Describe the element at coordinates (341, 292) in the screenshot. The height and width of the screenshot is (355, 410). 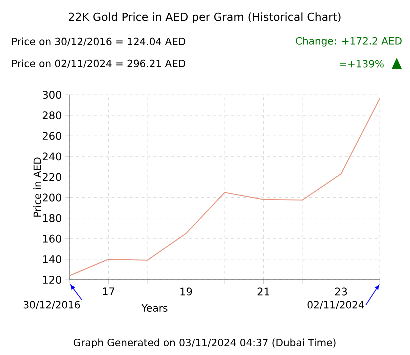
I see `x-tick-label: 23` at that location.